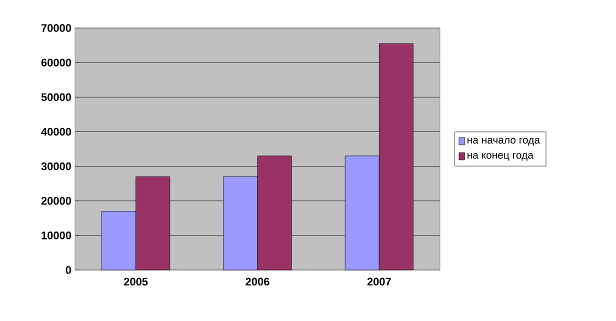 Image resolution: width=616 pixels, height=321 pixels. I want to click on x-tick-label: 2007, so click(379, 282).